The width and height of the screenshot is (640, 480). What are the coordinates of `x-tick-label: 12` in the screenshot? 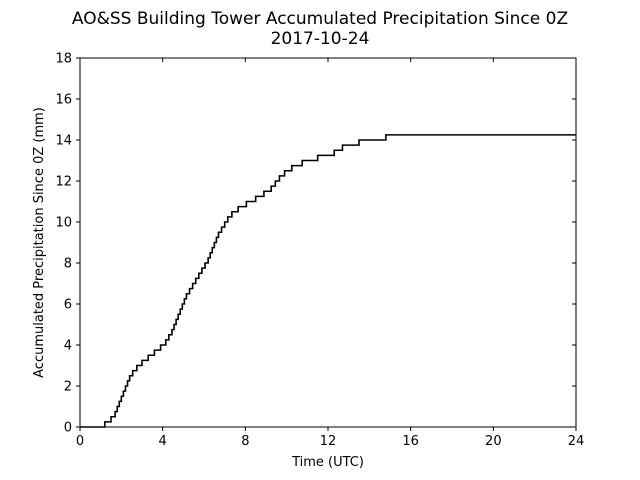 It's located at (328, 441).